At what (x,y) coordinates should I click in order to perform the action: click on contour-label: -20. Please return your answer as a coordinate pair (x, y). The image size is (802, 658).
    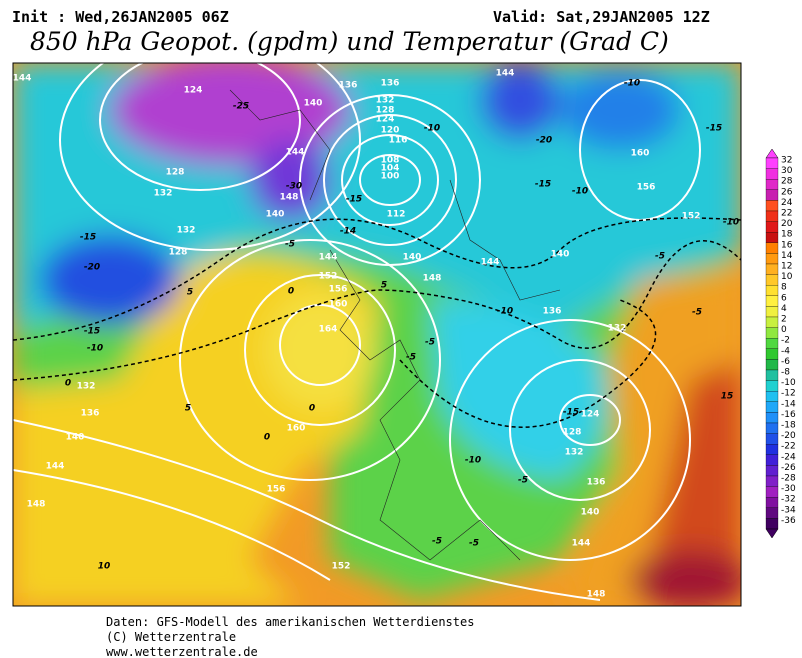
    Looking at the image, I should click on (544, 141).